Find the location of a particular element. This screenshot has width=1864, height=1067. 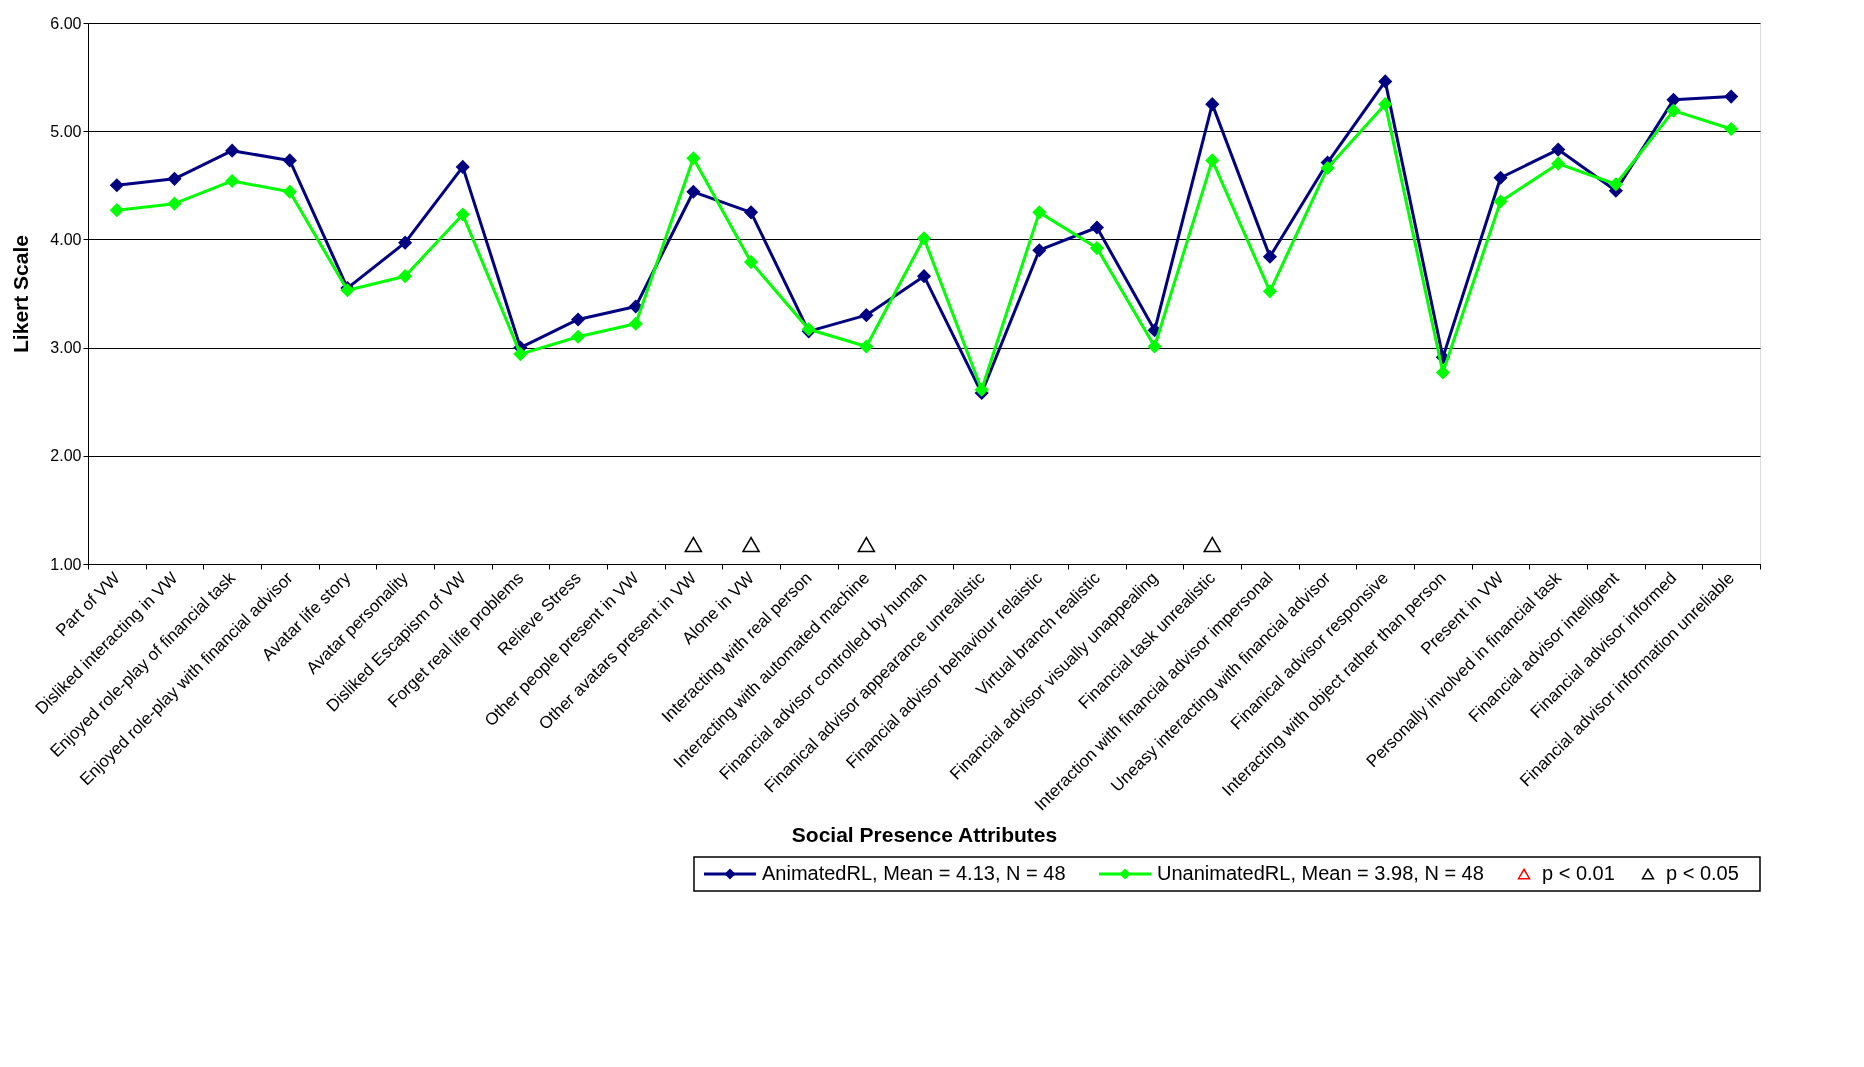

y-tick-label: 5.00 is located at coordinates (66, 131).